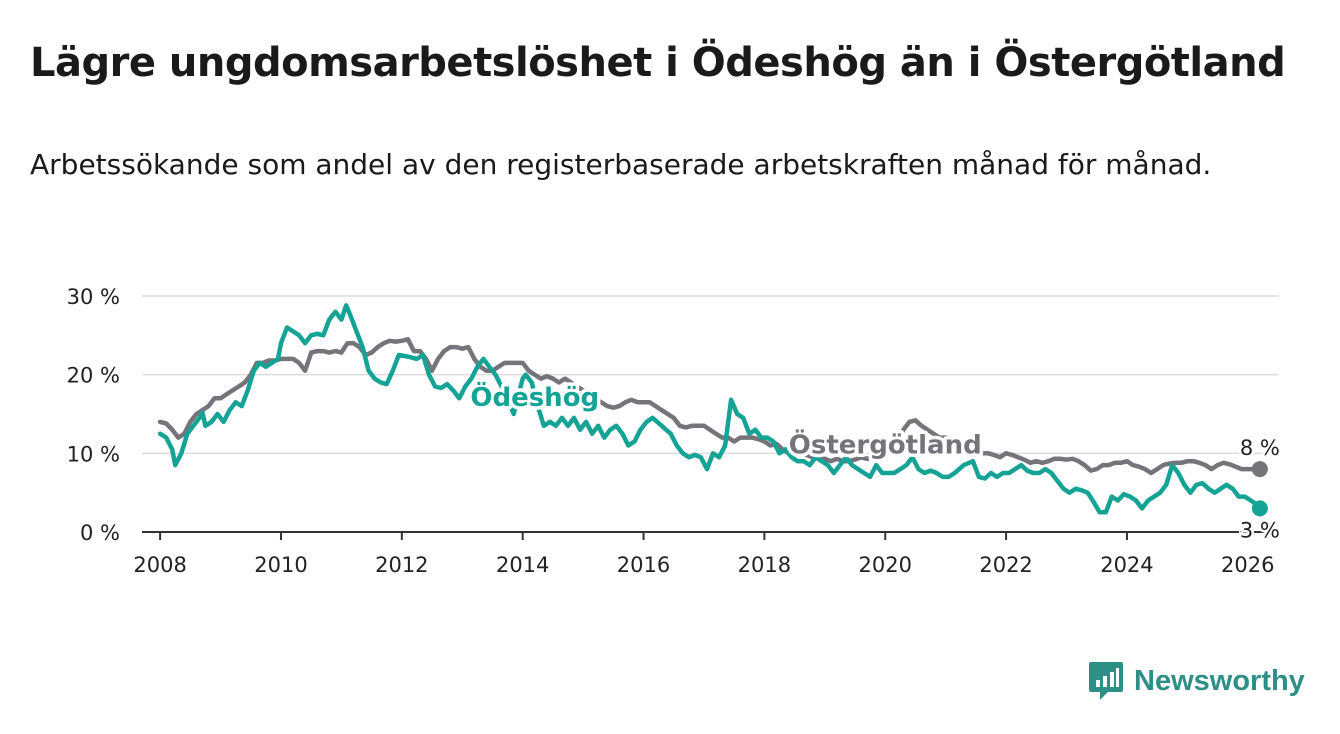 The height and width of the screenshot is (734, 1340). What do you see at coordinates (704, 554) in the screenshot?
I see `x-axis-ticks: 2008 2010 2012 2014 2016 2018 2020 2022 2024 2026` at bounding box center [704, 554].